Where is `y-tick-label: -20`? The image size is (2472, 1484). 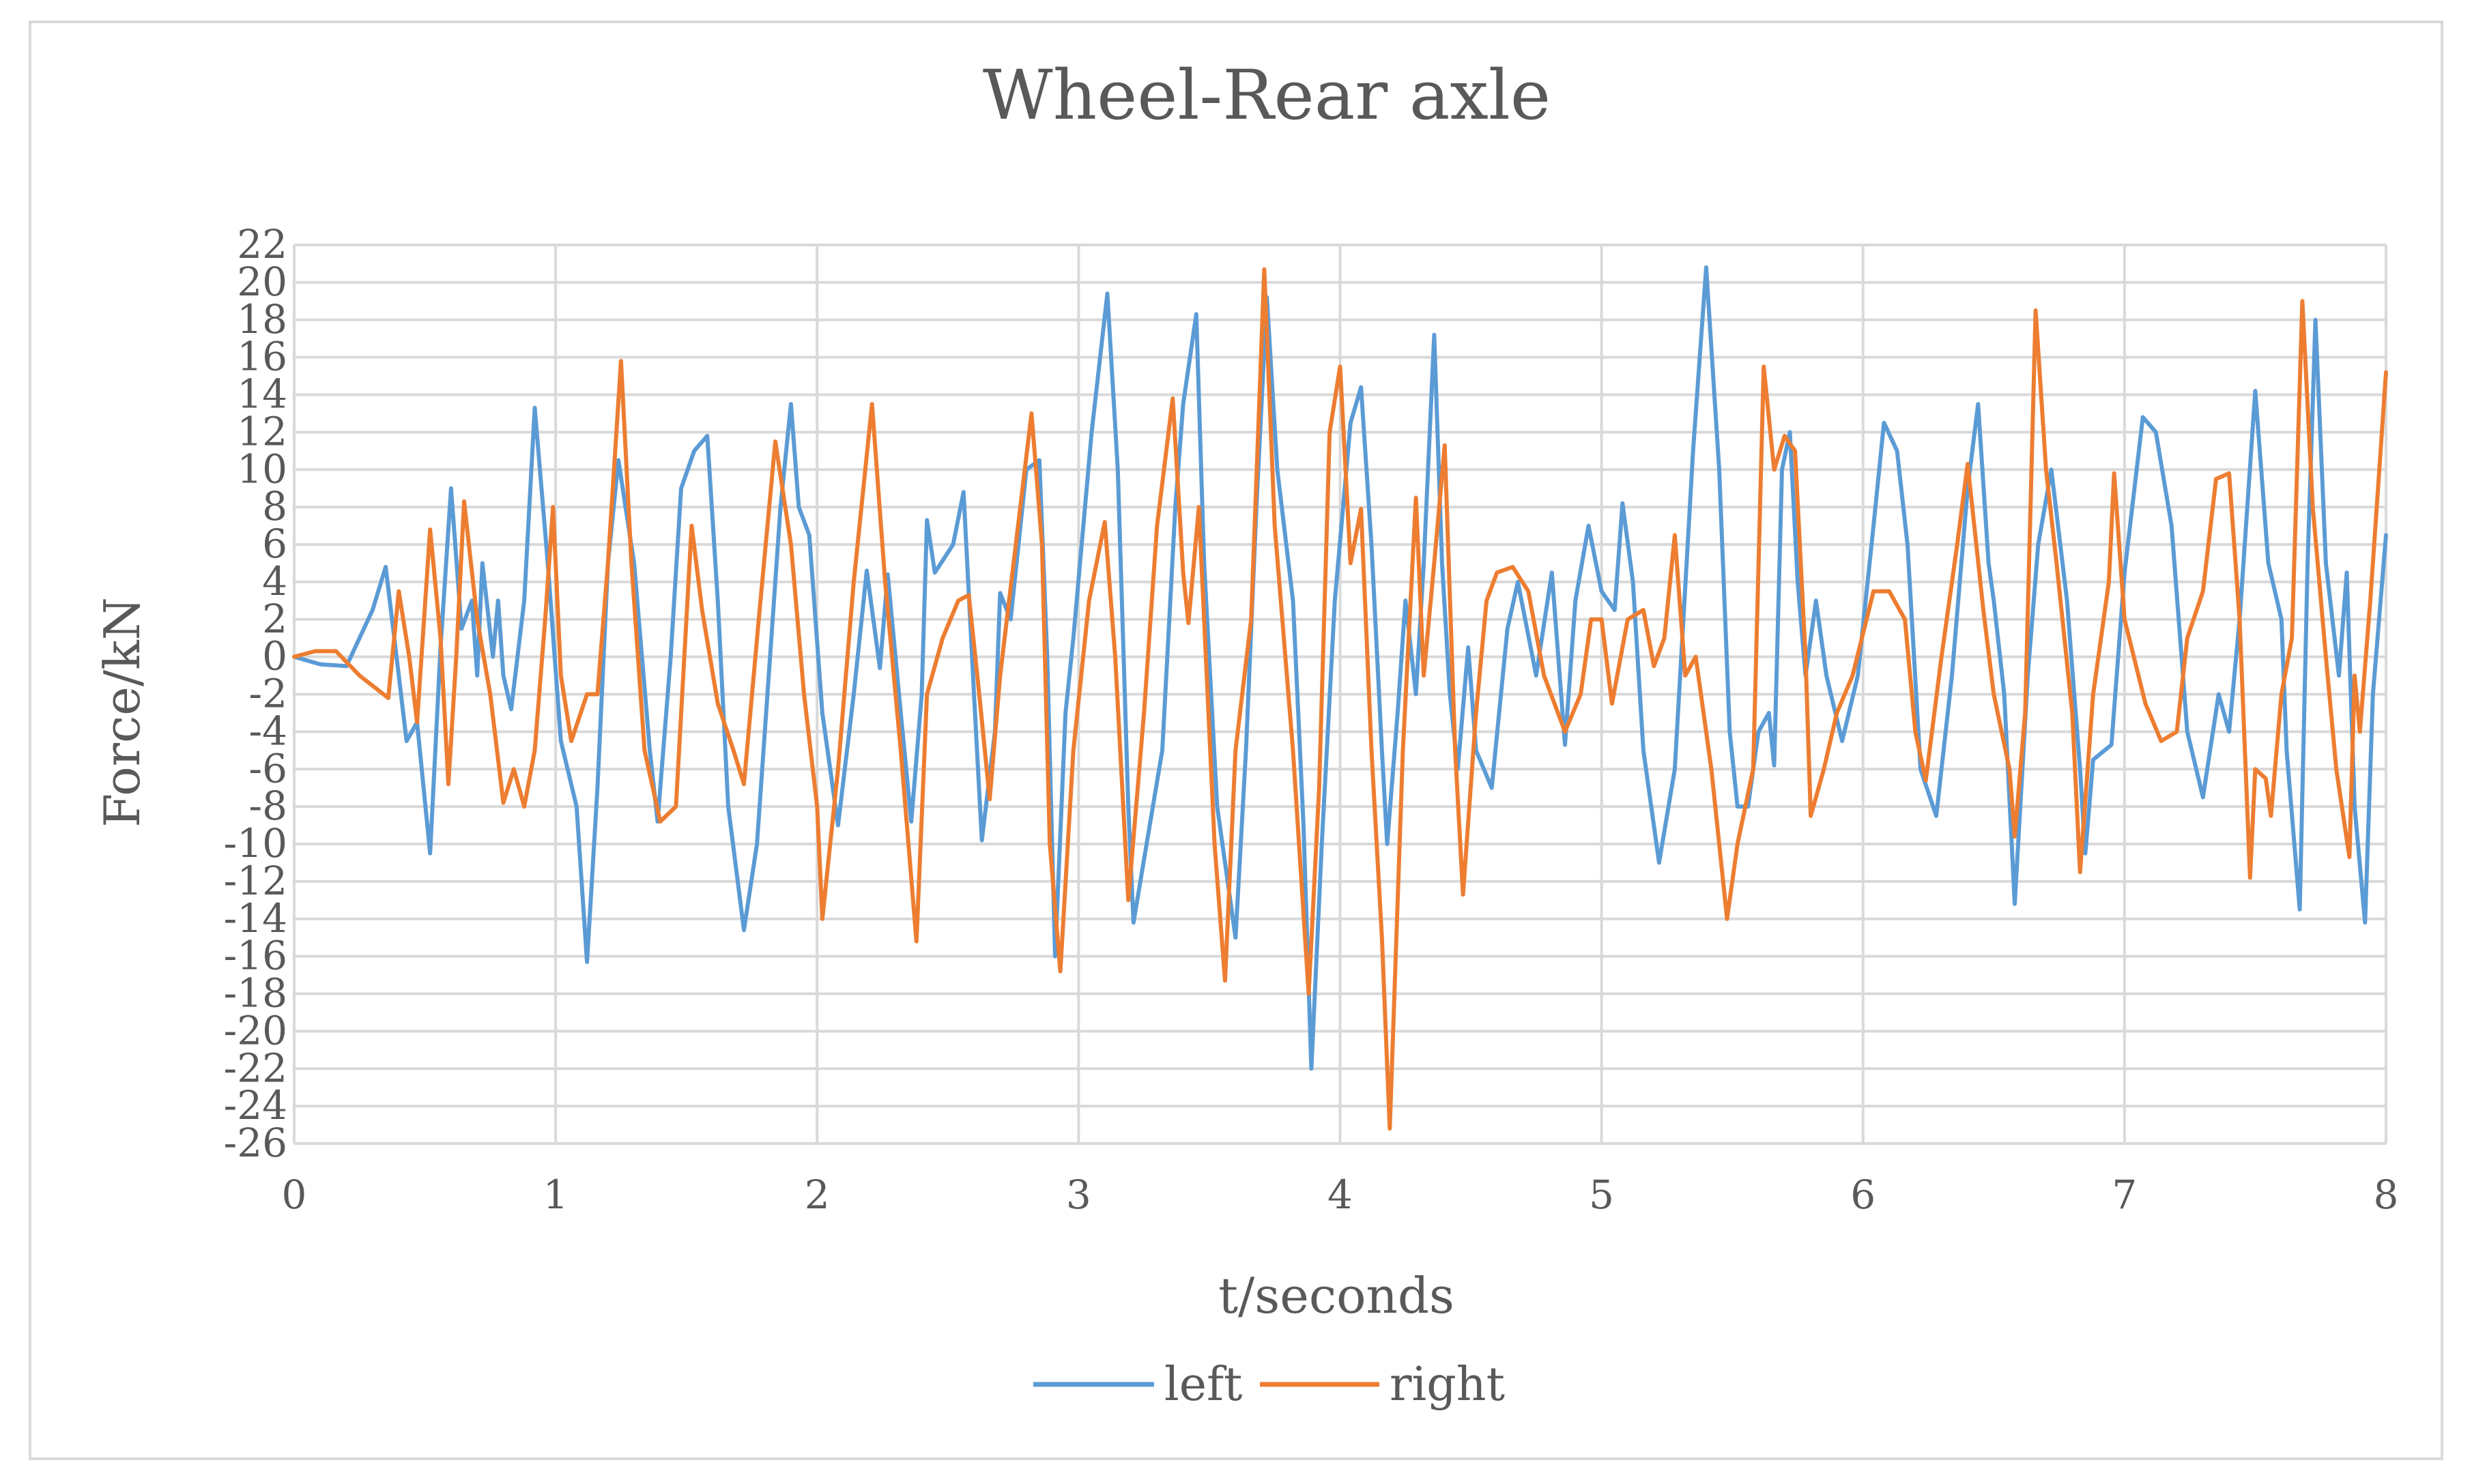 y-tick-label: -20 is located at coordinates (255, 1030).